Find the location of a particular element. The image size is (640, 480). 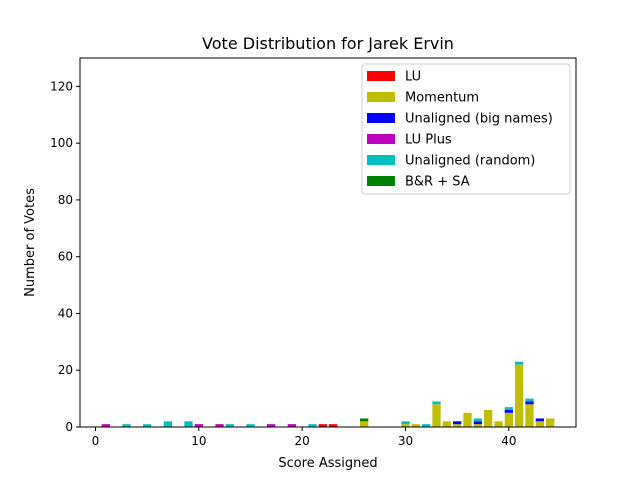

legend-swatch-unaligned-random is located at coordinates (381, 160).